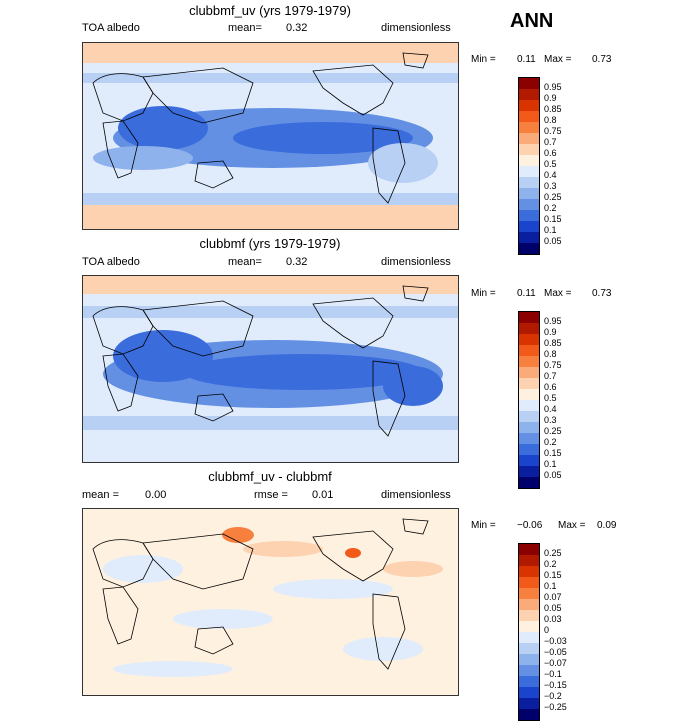 The height and width of the screenshot is (721, 700). Describe the element at coordinates (555, 685) in the screenshot. I see `colorbar-tick-label: −0.15` at that location.